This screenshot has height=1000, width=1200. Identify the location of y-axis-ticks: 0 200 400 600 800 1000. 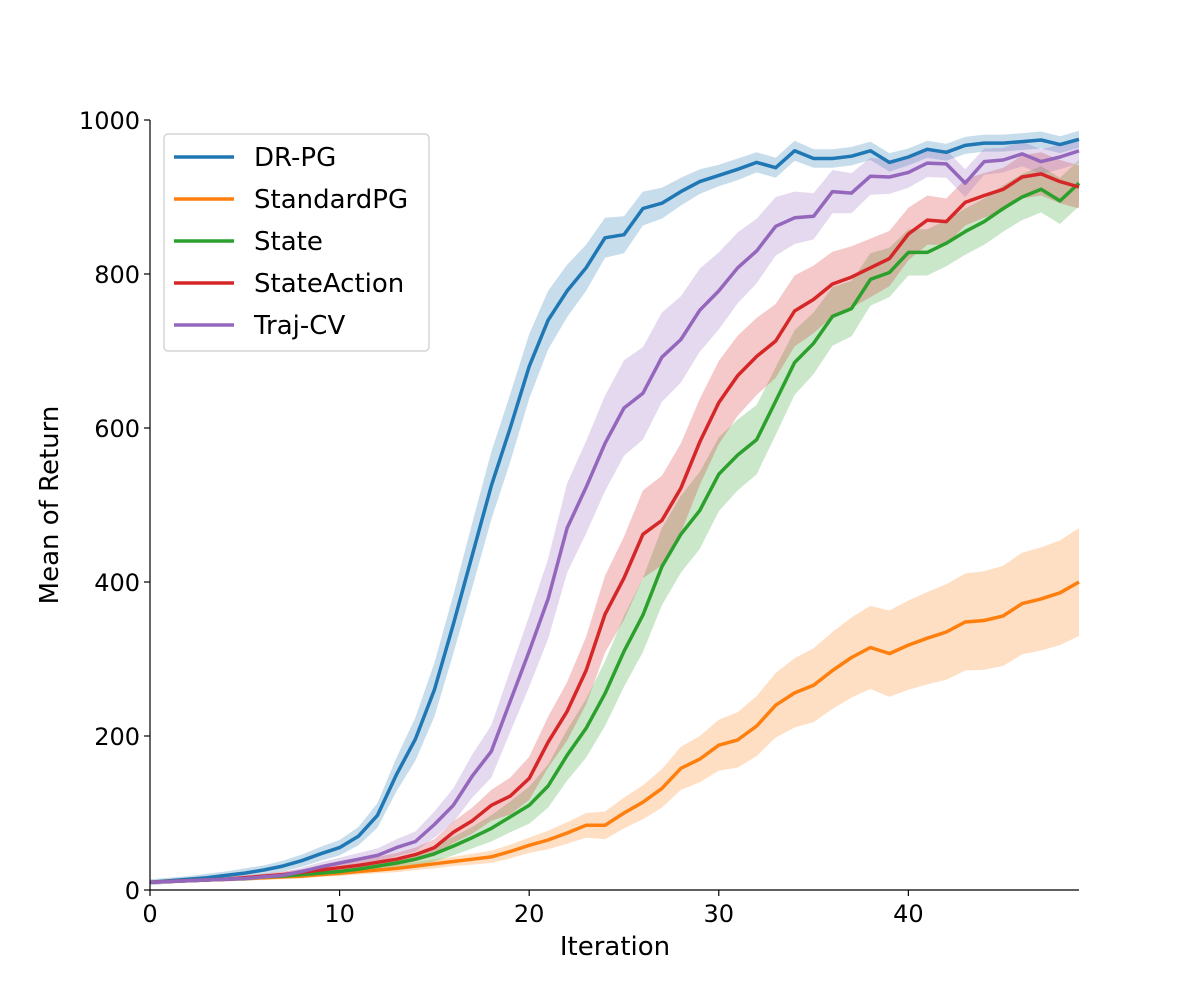
(114, 506).